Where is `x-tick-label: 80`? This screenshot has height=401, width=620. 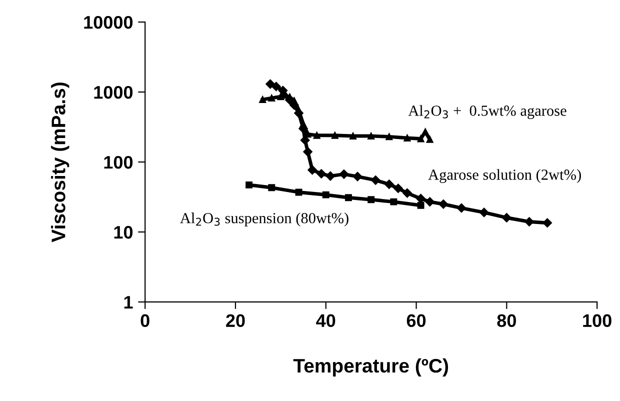 x-tick-label: 80 is located at coordinates (506, 321).